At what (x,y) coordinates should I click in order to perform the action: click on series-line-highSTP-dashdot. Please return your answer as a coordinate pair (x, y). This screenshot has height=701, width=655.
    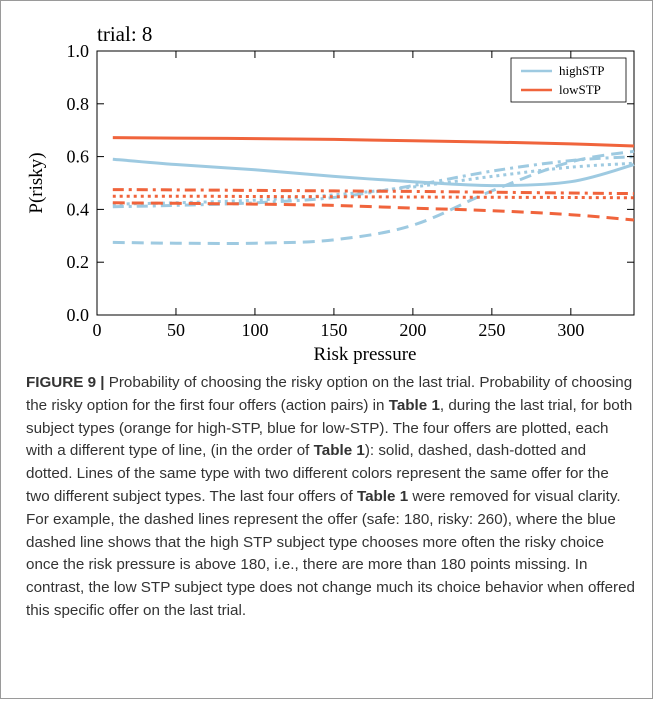
    Looking at the image, I should click on (373, 182).